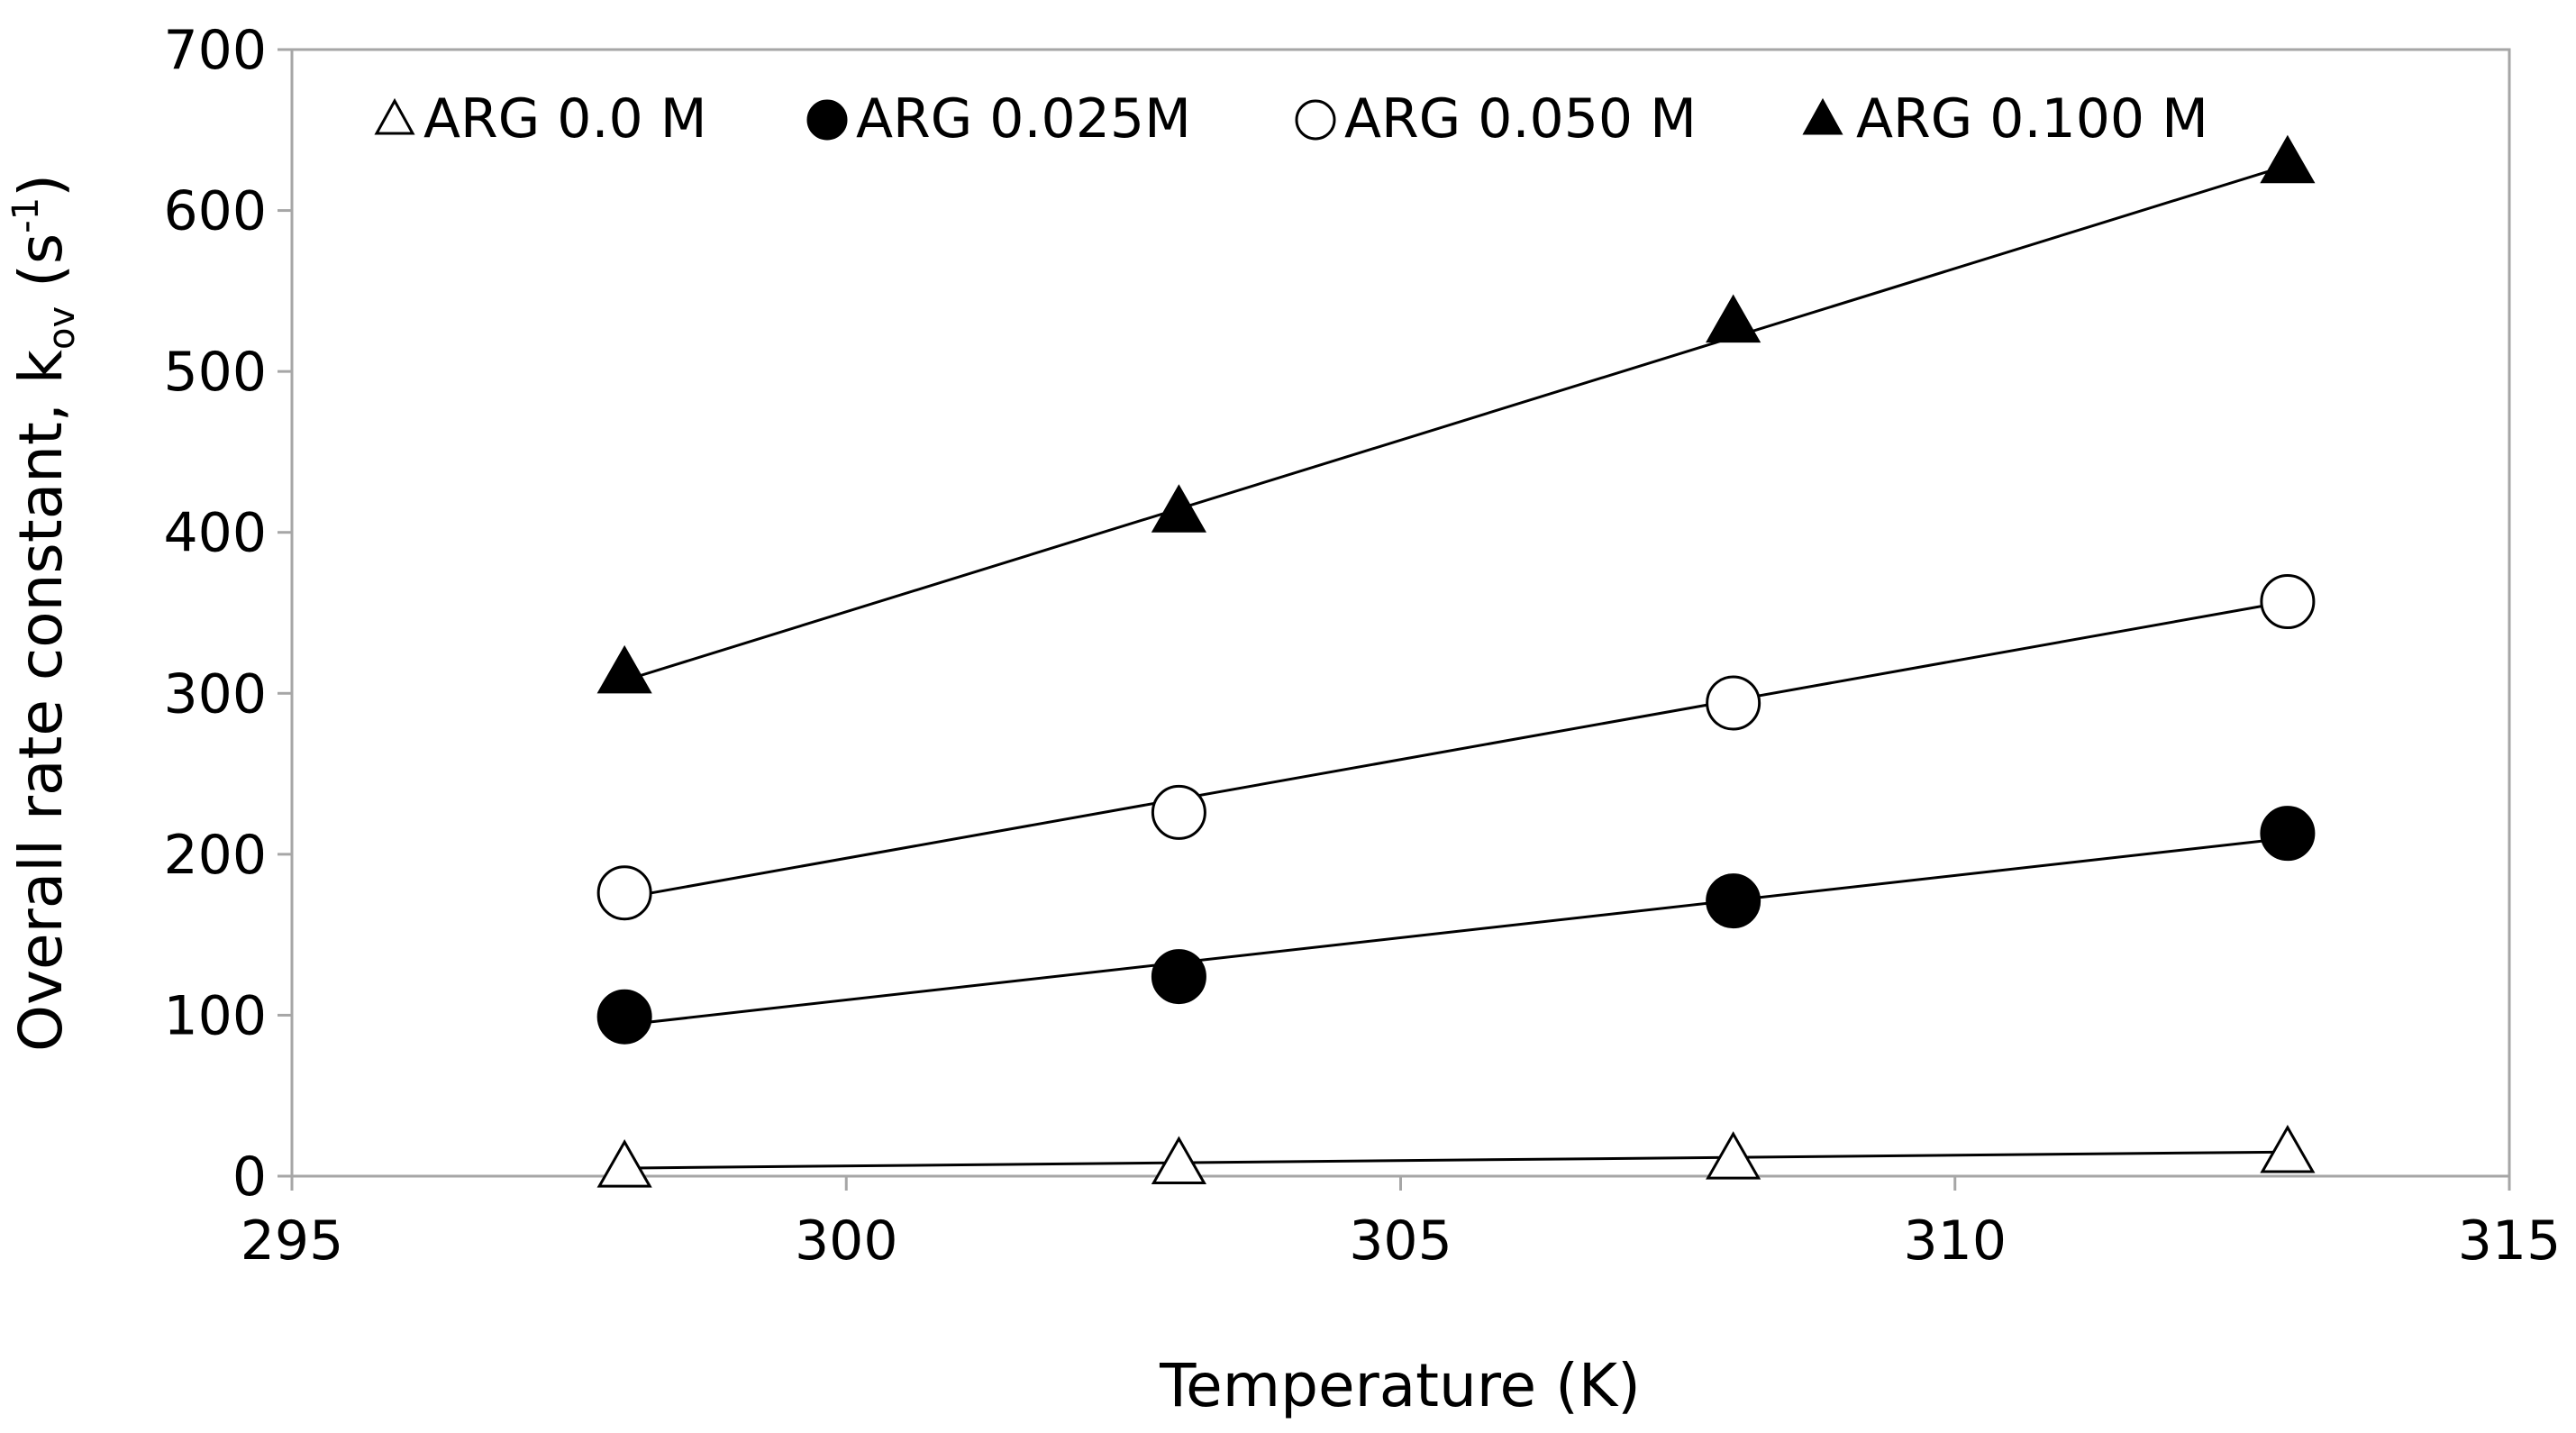 The height and width of the screenshot is (1433, 2576). Describe the element at coordinates (227, 614) in the screenshot. I see `y-tick-group: 0 100 200 300 400 500 600 700` at that location.